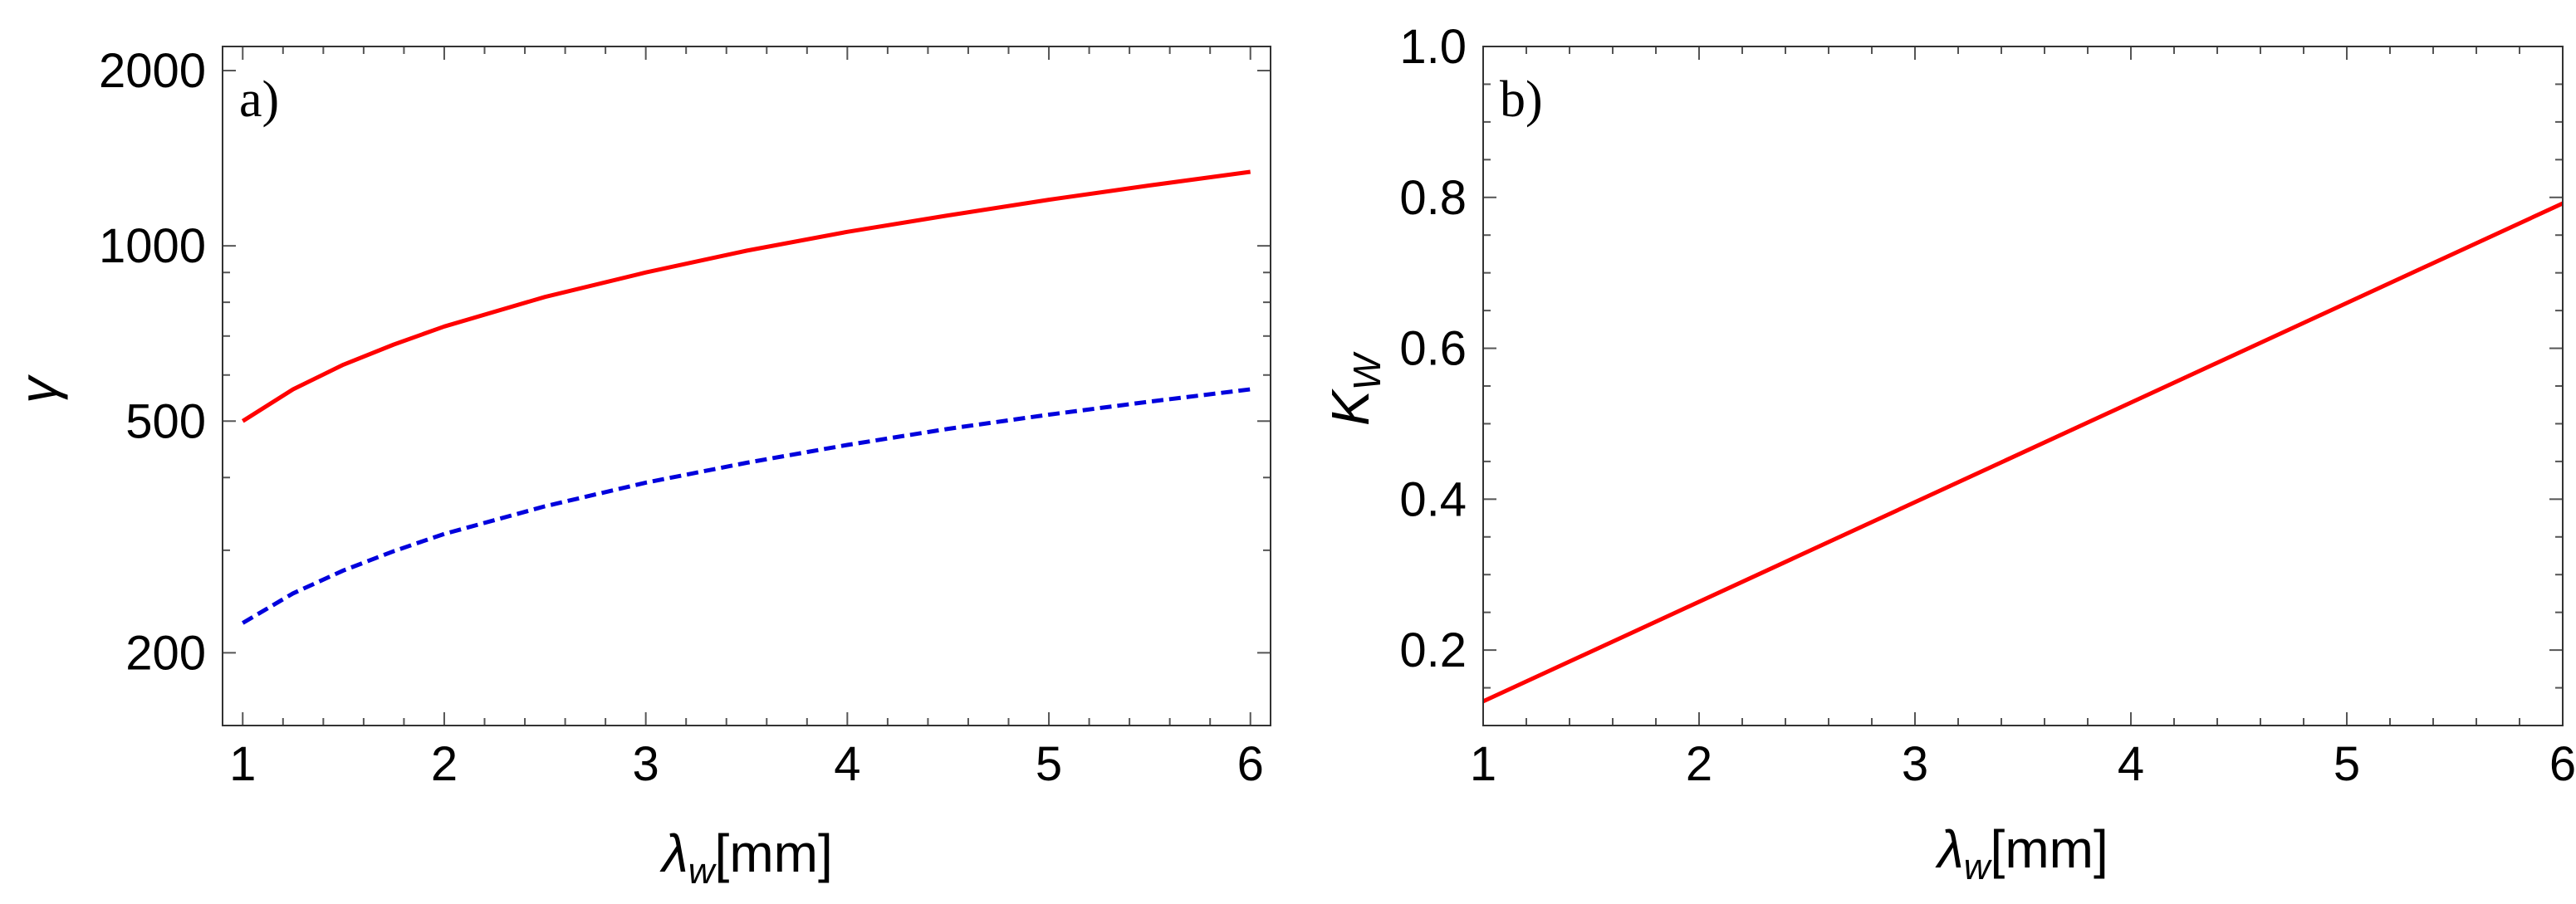  I want to click on b-x-axis-label: λw[mm], so click(2022, 853).